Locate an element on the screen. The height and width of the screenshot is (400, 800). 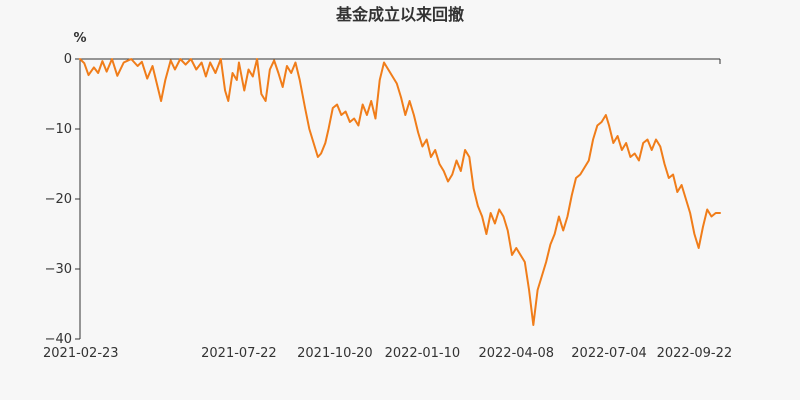
y-tick-label: −40 is located at coordinates (58, 339).